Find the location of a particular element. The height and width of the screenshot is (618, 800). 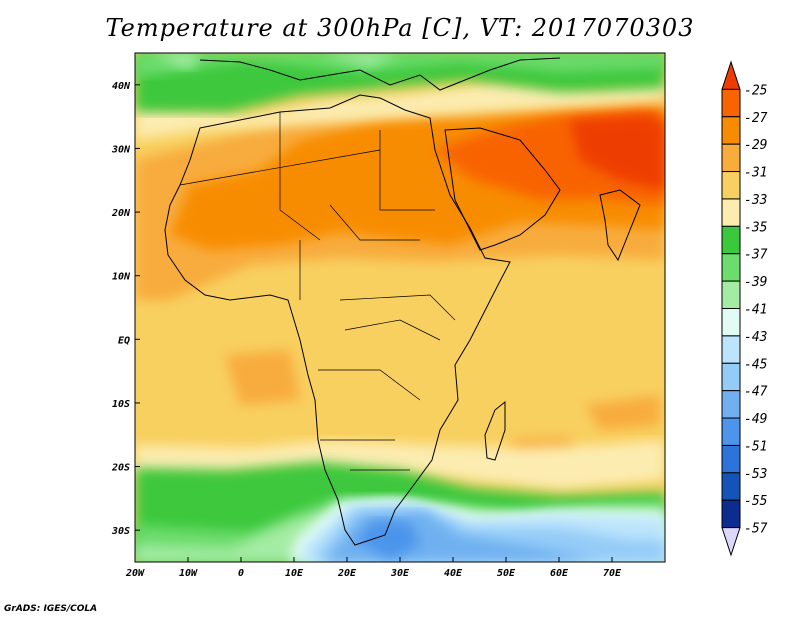

lon-tick-label: 10W is located at coordinates (188, 573).